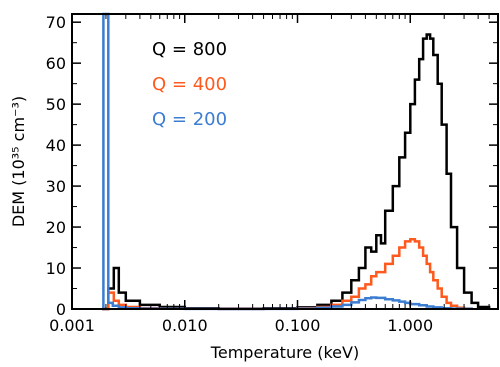 Image resolution: width=500 pixels, height=367 pixels. What do you see at coordinates (56, 63) in the screenshot?
I see `y-tick-label: 60` at bounding box center [56, 63].